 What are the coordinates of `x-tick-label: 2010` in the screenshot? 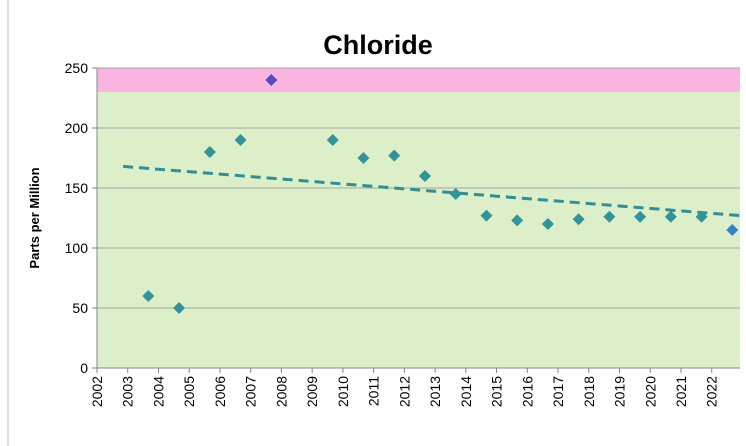 It's located at (343, 391).